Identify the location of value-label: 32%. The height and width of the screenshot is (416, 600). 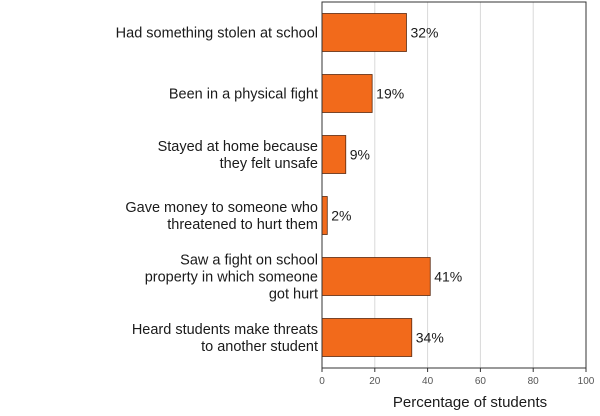
(424, 33).